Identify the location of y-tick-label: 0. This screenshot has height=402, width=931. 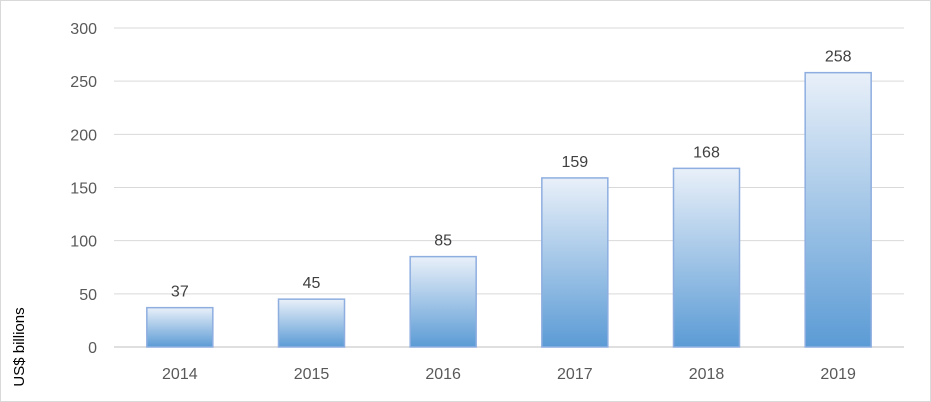
(92, 348).